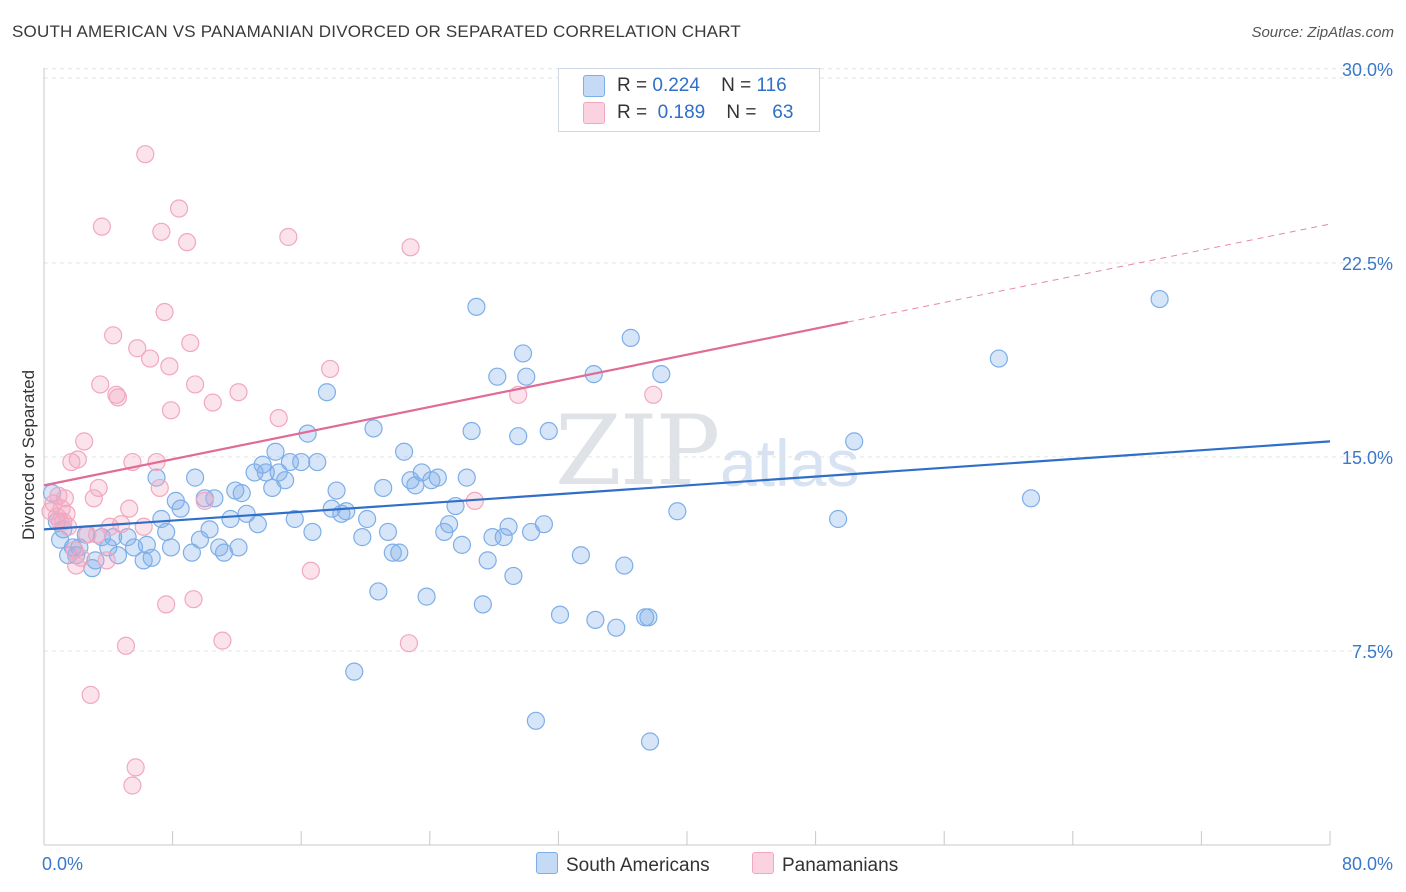 Image resolution: width=1406 pixels, height=892 pixels. Describe the element at coordinates (790, 463) in the screenshot. I see `watermark-atlas: atlas` at that location.